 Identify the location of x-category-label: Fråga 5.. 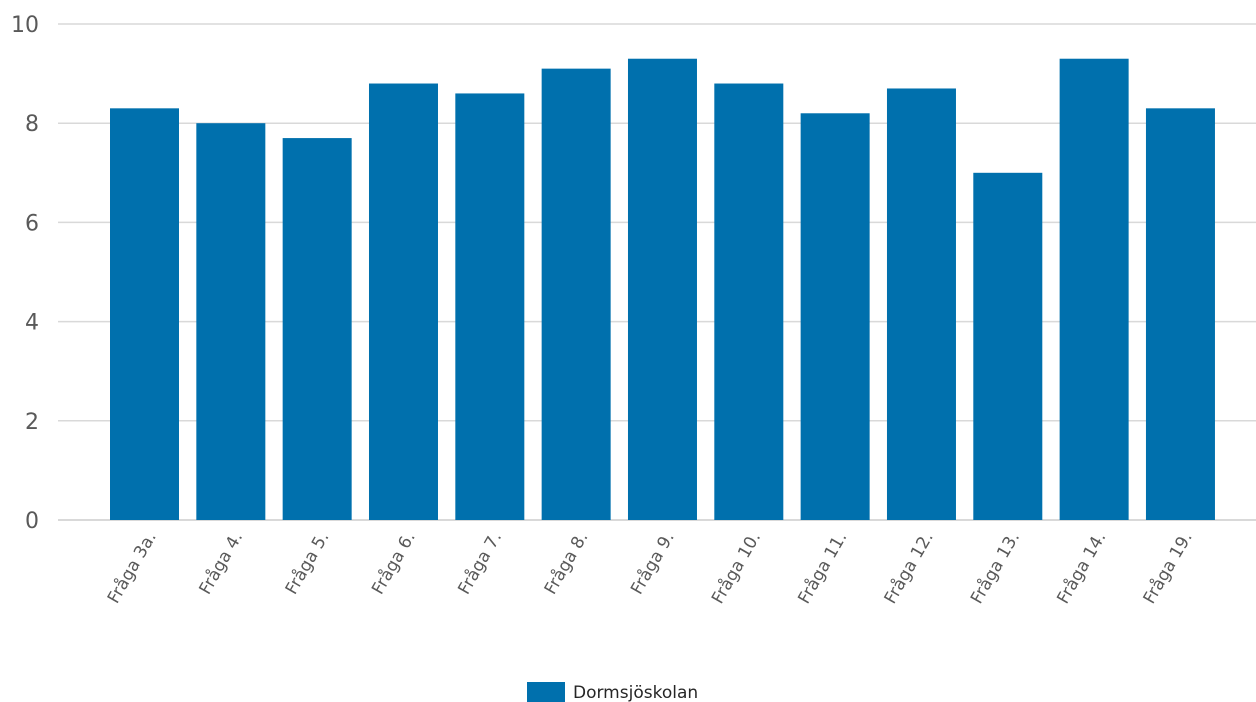
(307, 563).